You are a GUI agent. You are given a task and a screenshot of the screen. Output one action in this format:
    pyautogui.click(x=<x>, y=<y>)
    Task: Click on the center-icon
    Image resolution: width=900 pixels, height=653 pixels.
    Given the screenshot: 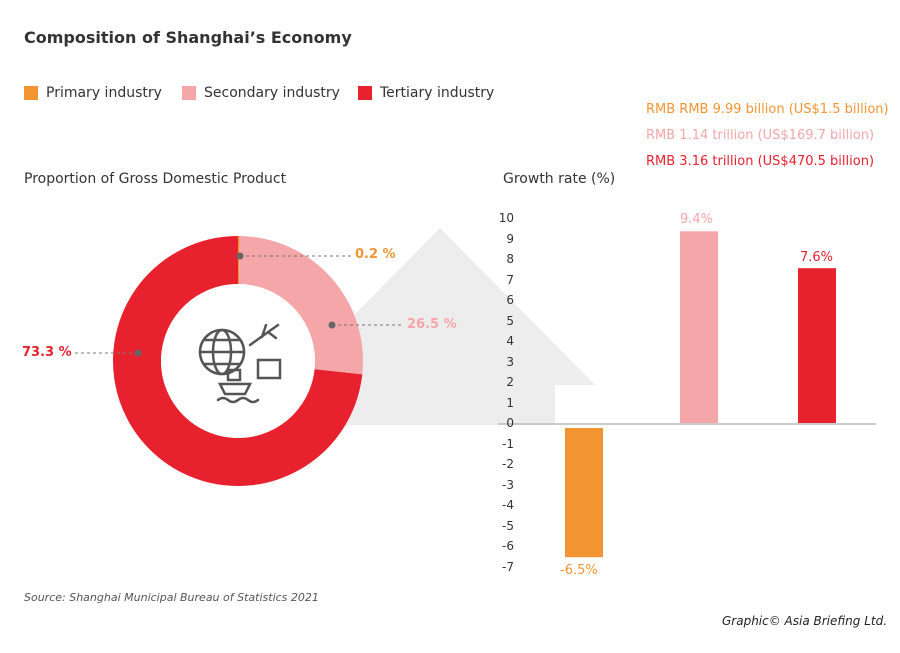 What is the action you would take?
    pyautogui.click(x=240, y=363)
    